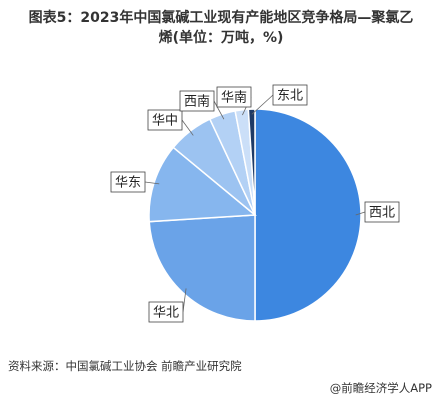 This screenshot has width=442, height=400. Describe the element at coordinates (380, 388) in the screenshot. I see `credit: @前瞻经济学人APP` at that location.